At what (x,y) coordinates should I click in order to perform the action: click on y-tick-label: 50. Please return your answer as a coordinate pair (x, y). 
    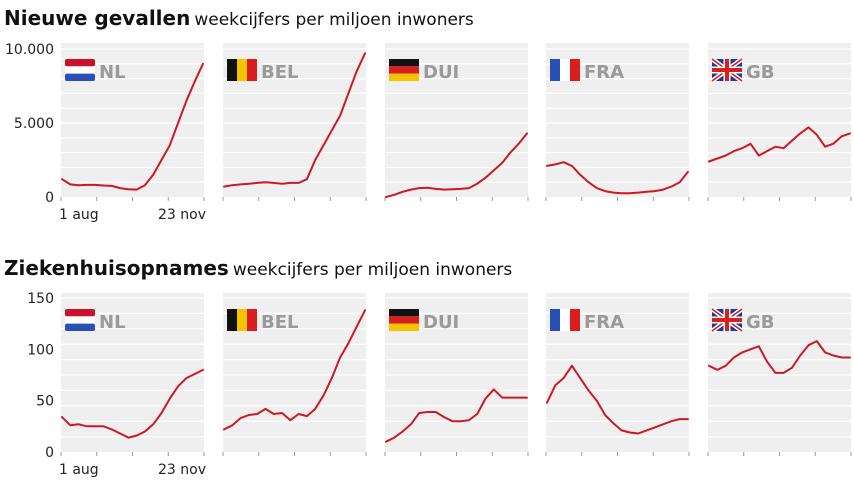
    Looking at the image, I should click on (45, 402).